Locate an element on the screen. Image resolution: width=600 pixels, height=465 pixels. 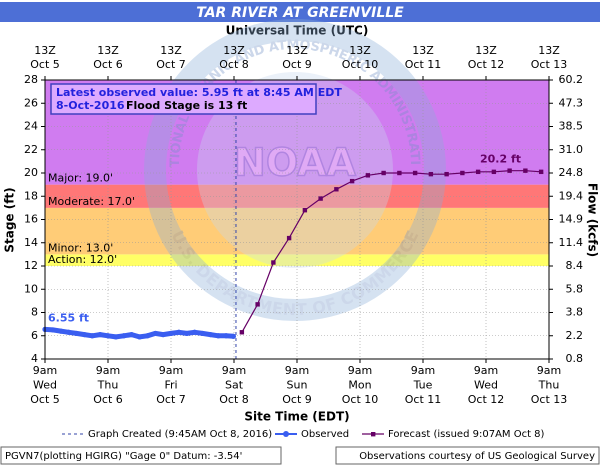
y-tick-label: 6 is located at coordinates (34, 335).